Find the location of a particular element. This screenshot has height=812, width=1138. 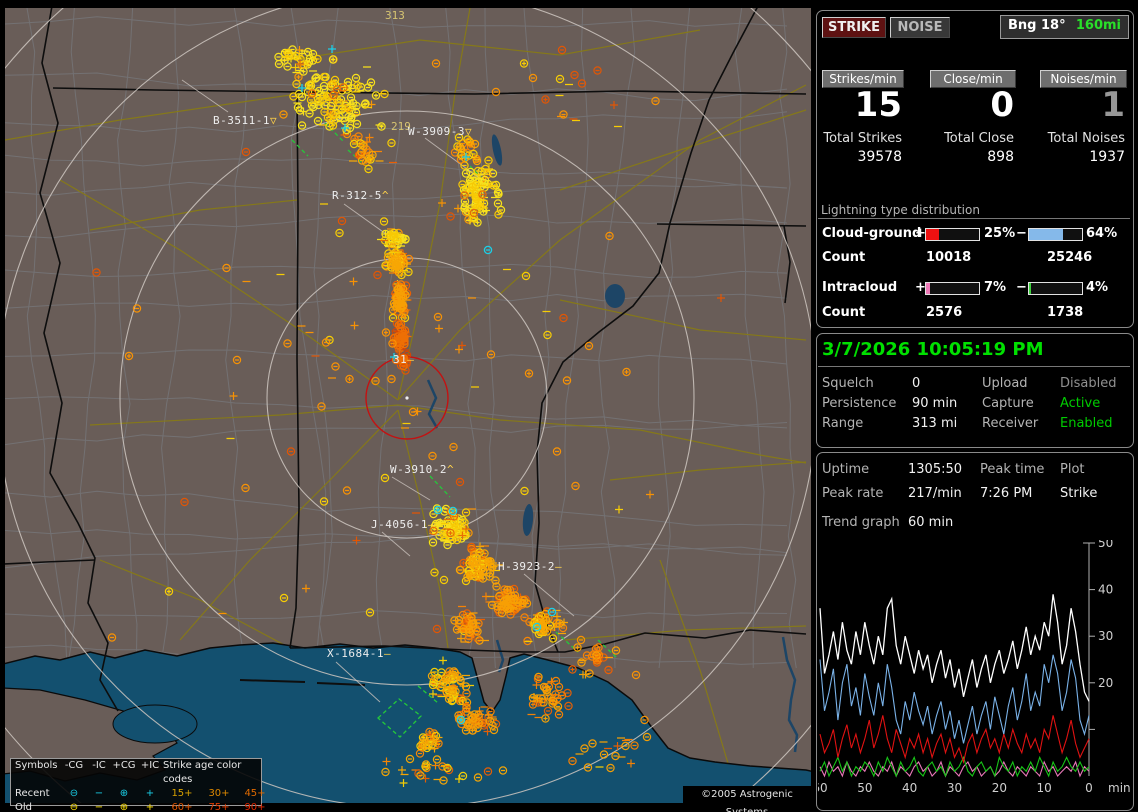

close-rate-value: 0 is located at coordinates (1002, 105).